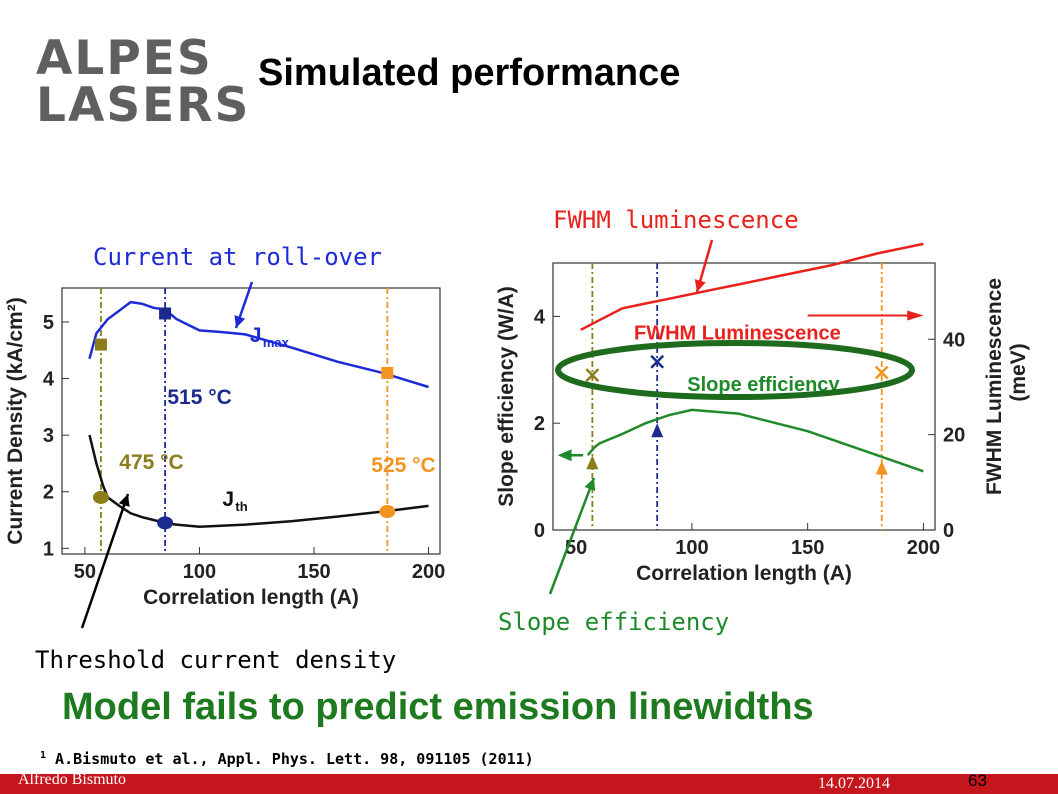 This screenshot has width=1058, height=794. Describe the element at coordinates (948, 531) in the screenshot. I see `y2-tick-label: 0` at that location.